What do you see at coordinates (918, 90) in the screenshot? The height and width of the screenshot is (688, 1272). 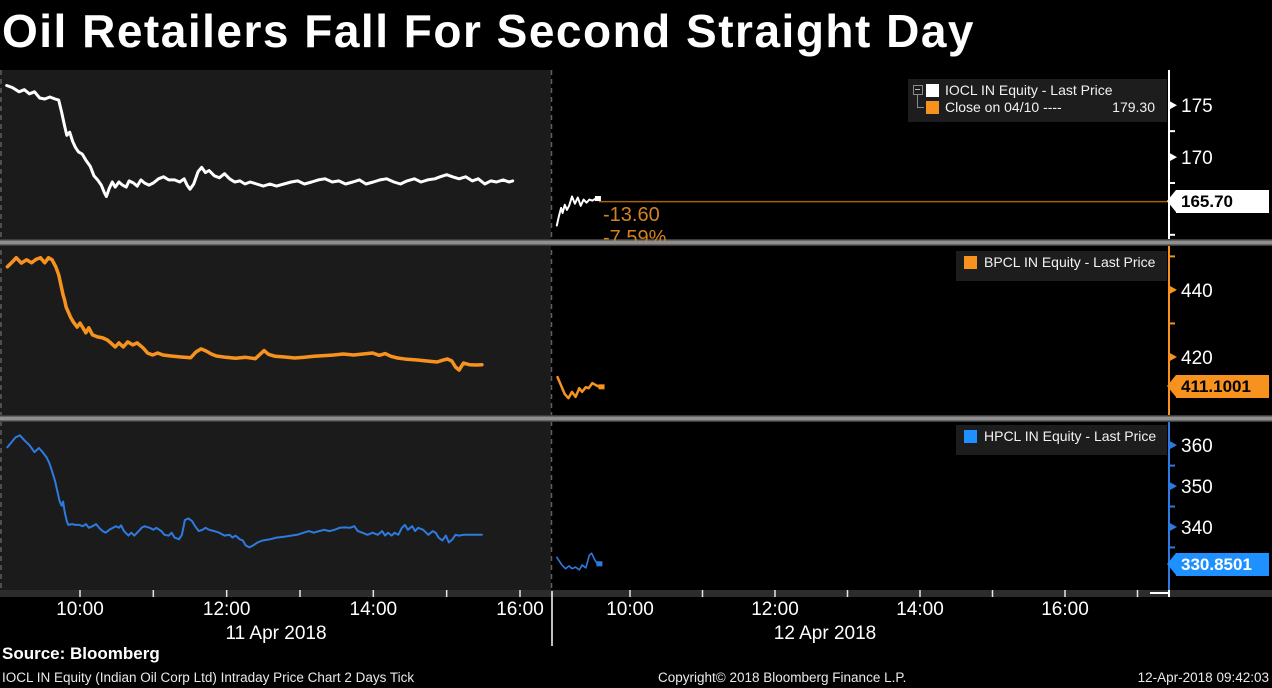 I see `legend-tree-collapse-icon` at bounding box center [918, 90].